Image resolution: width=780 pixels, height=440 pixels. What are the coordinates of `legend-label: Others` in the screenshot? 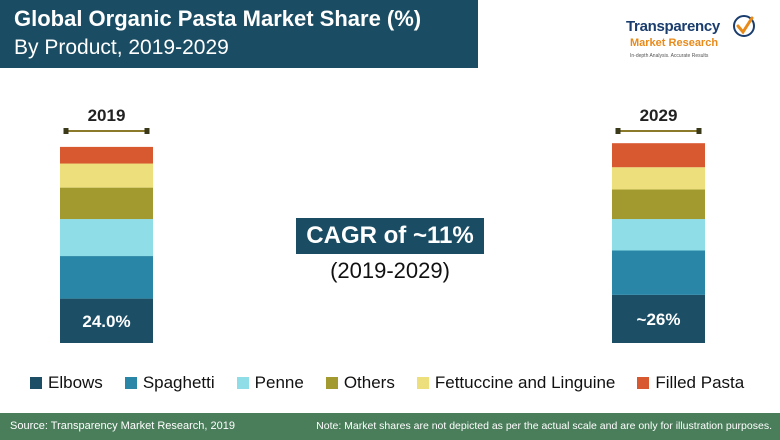 It's located at (369, 382).